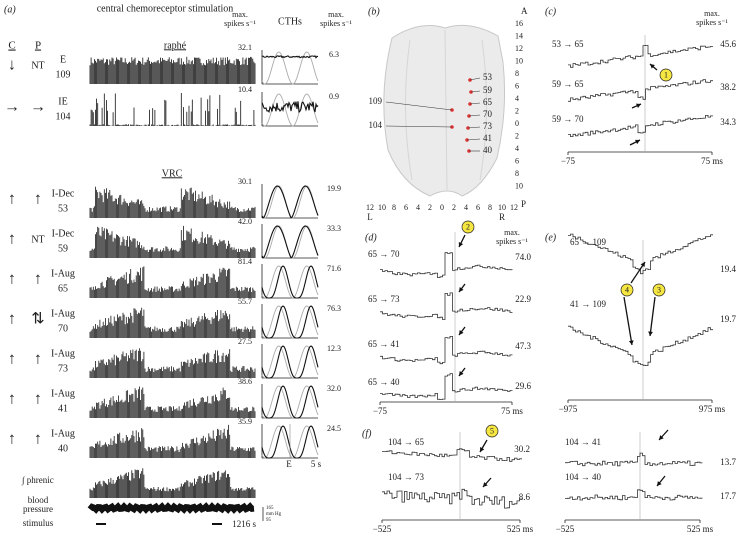 The width and height of the screenshot is (741, 540). What do you see at coordinates (488, 150) in the screenshot?
I see `neuron-label: 40` at bounding box center [488, 150].